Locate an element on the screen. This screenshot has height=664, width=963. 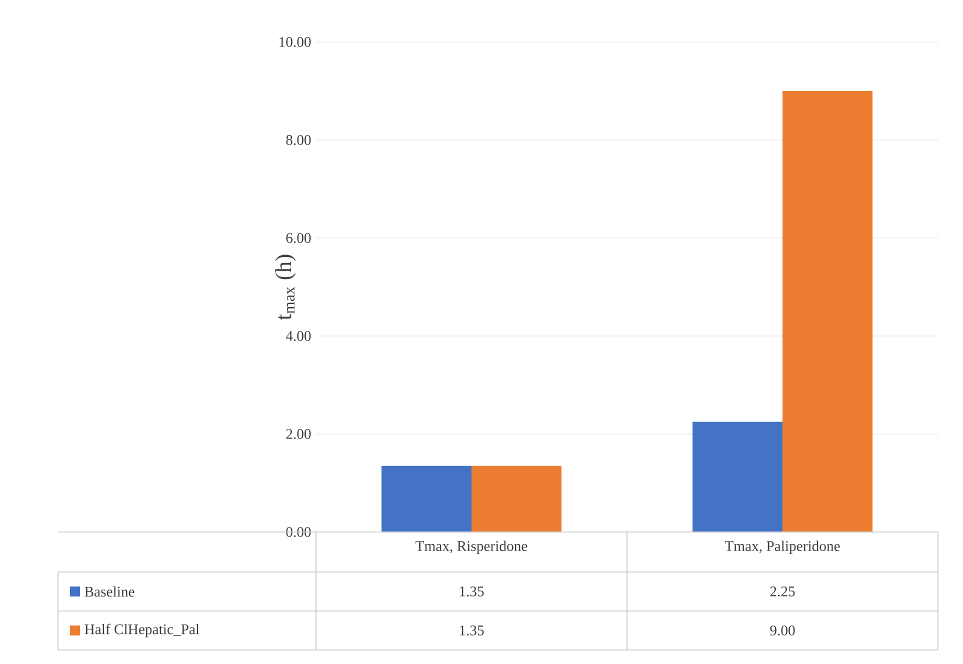
y-axis-title: t$_{max}$ (h) is located at coordinates (285, 287).